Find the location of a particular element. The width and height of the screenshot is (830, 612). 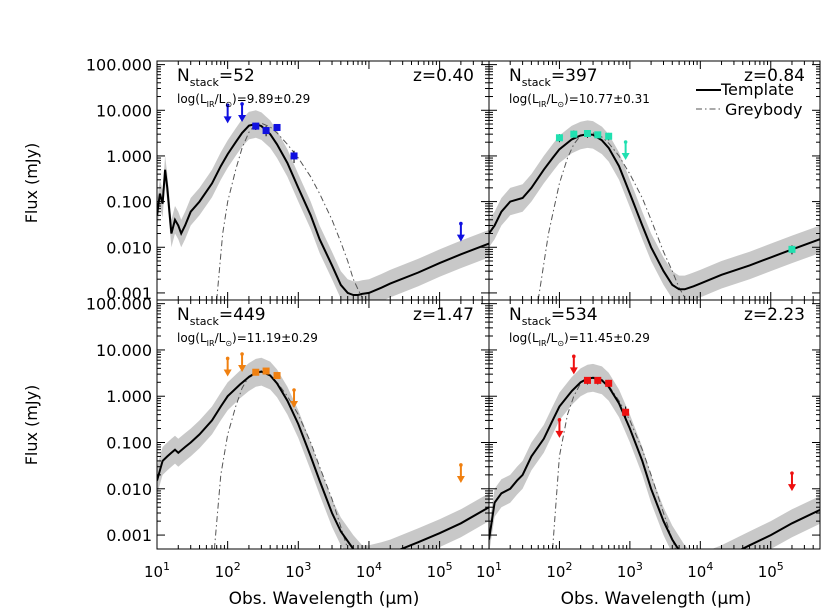

lir-label: log(LIR/L⊙)=11.45±0.29 is located at coordinates (579, 339).